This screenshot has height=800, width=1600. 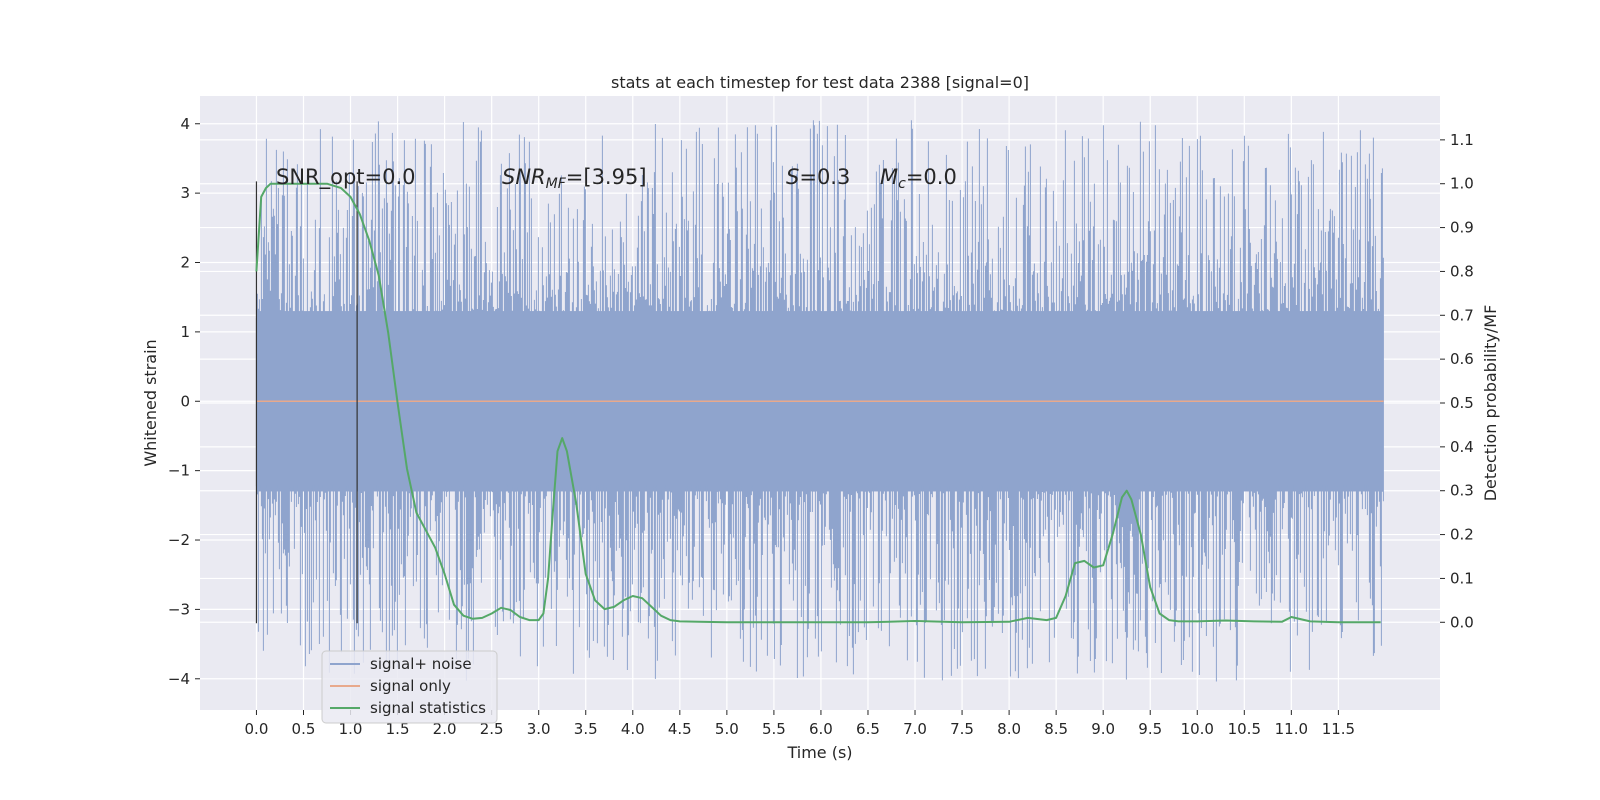 I want to click on y-tick-label: 1, so click(x=185, y=332).